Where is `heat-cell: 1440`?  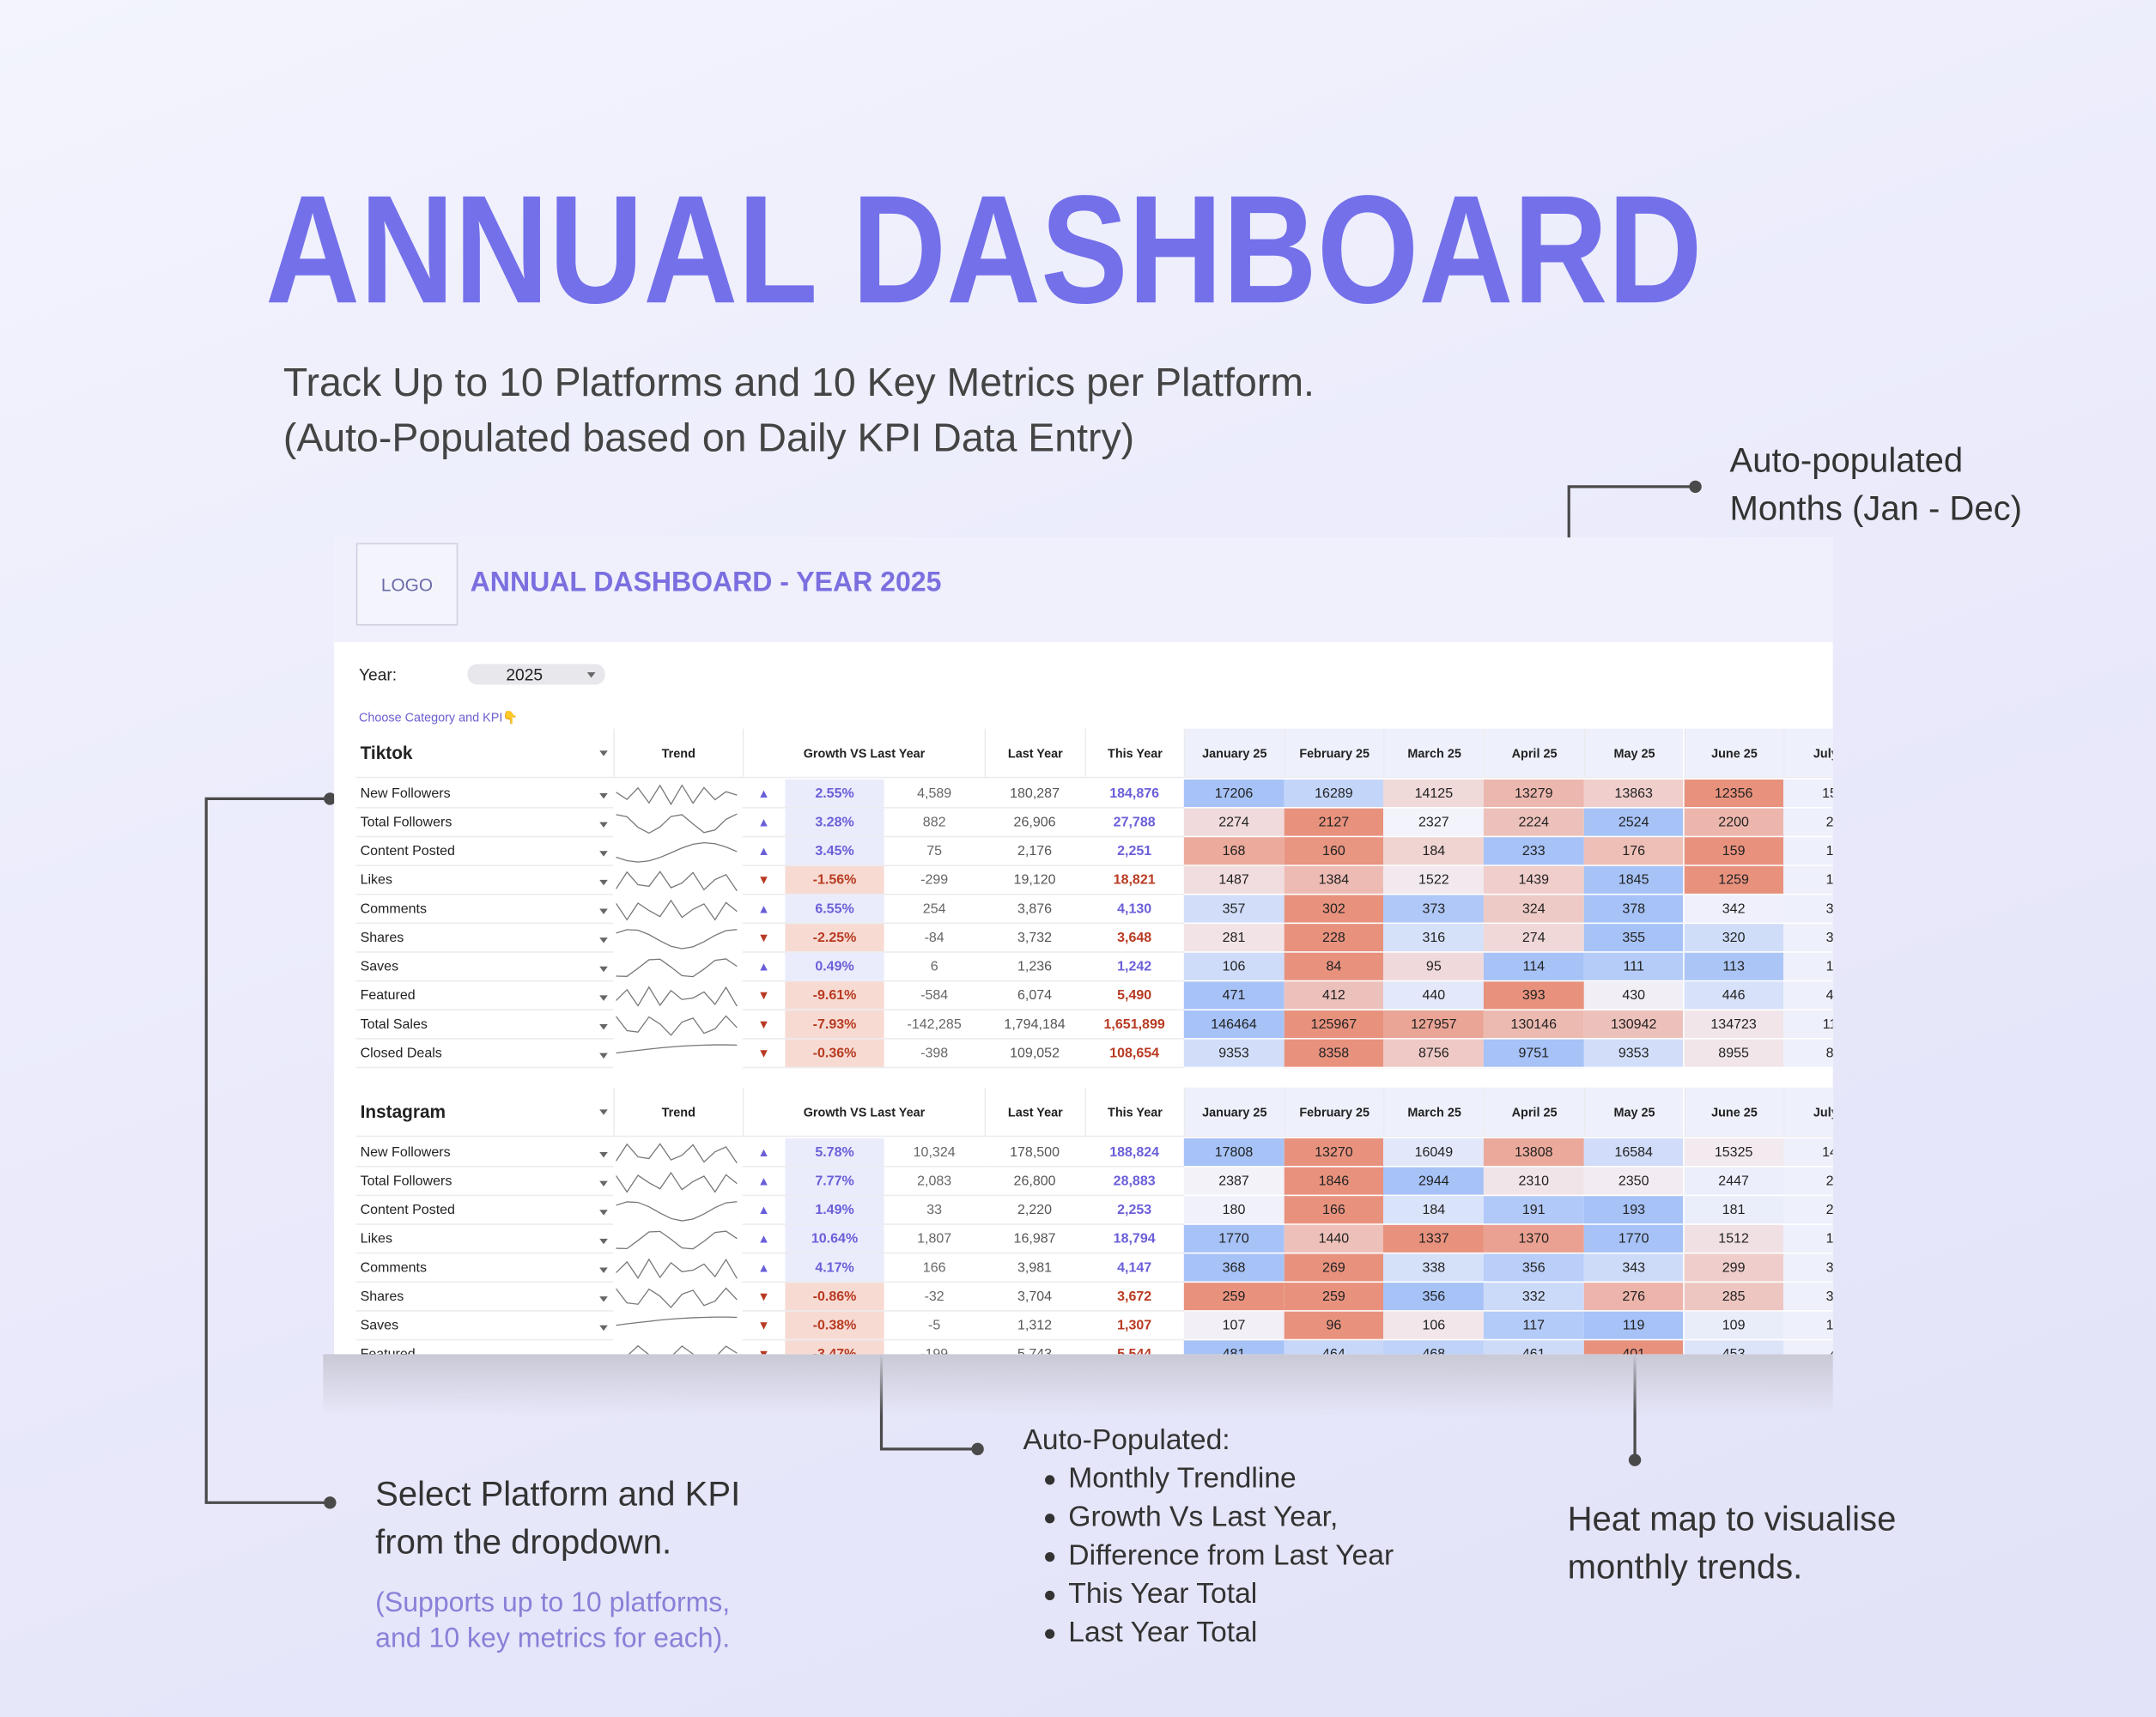
heat-cell: 1440 is located at coordinates (1334, 1239).